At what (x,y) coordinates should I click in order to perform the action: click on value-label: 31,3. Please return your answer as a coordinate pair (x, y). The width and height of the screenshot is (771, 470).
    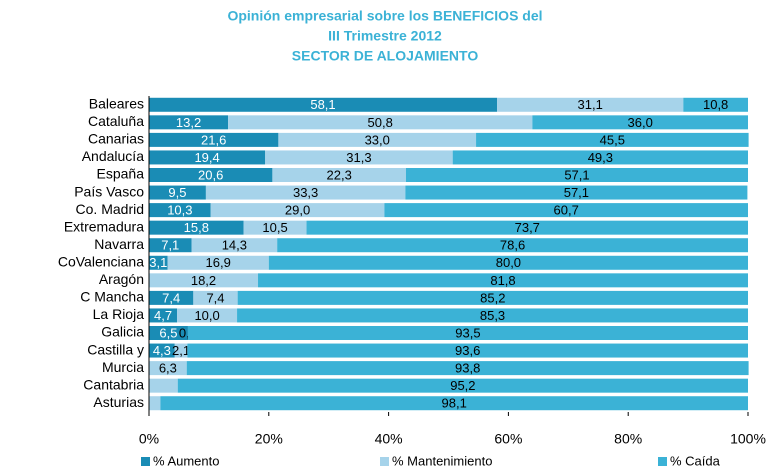
    Looking at the image, I should click on (358, 157).